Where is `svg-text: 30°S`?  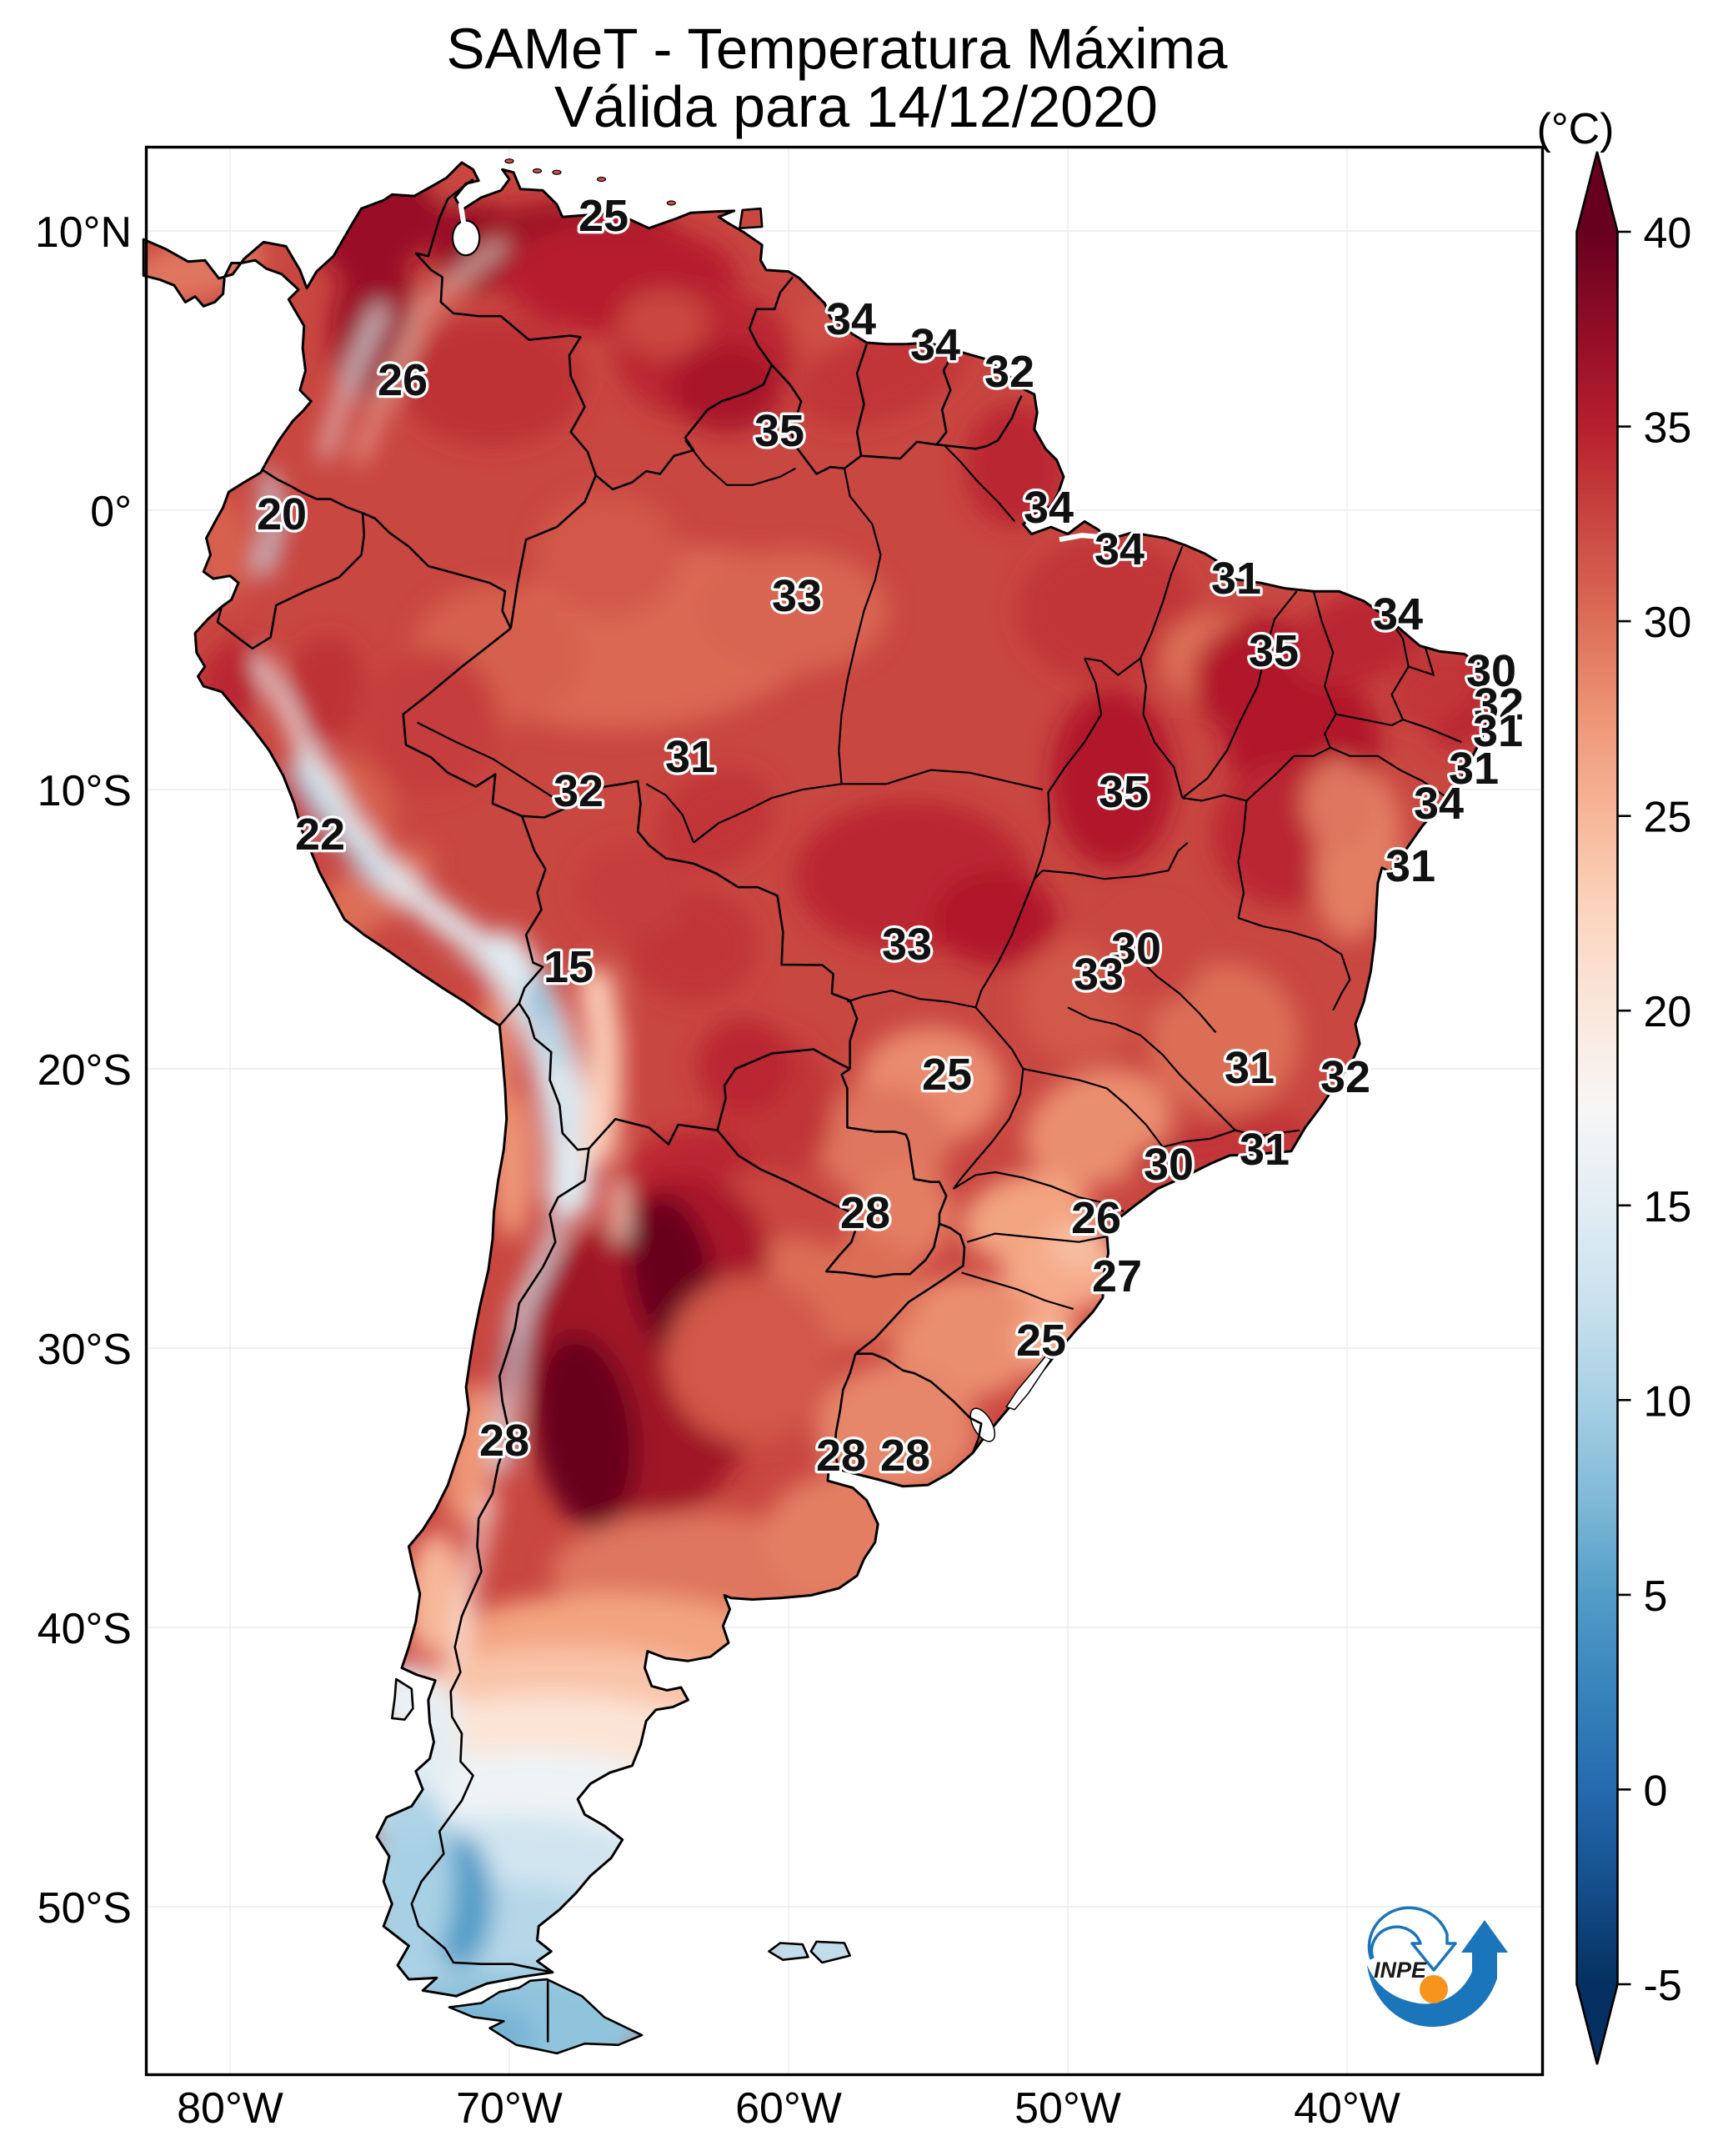 svg-text: 30°S is located at coordinates (85, 1350).